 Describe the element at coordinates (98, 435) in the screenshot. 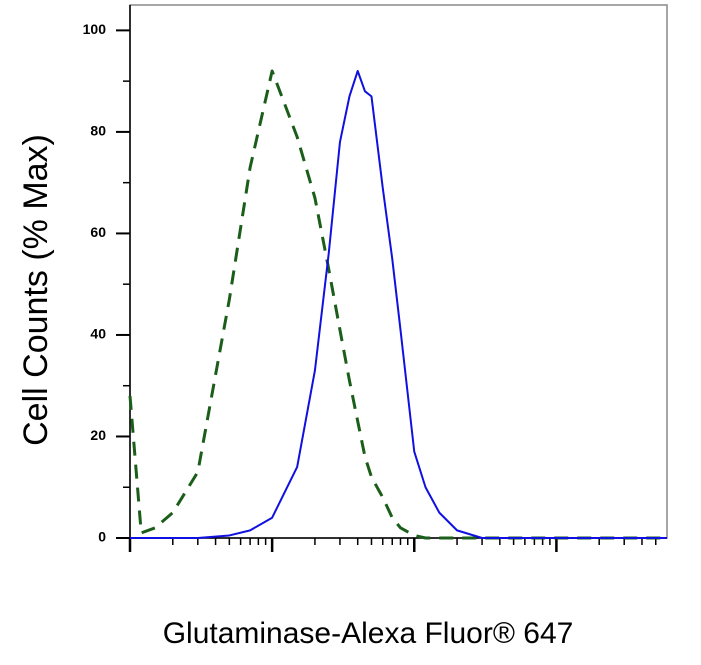

I see `y-tick-label: 20` at that location.